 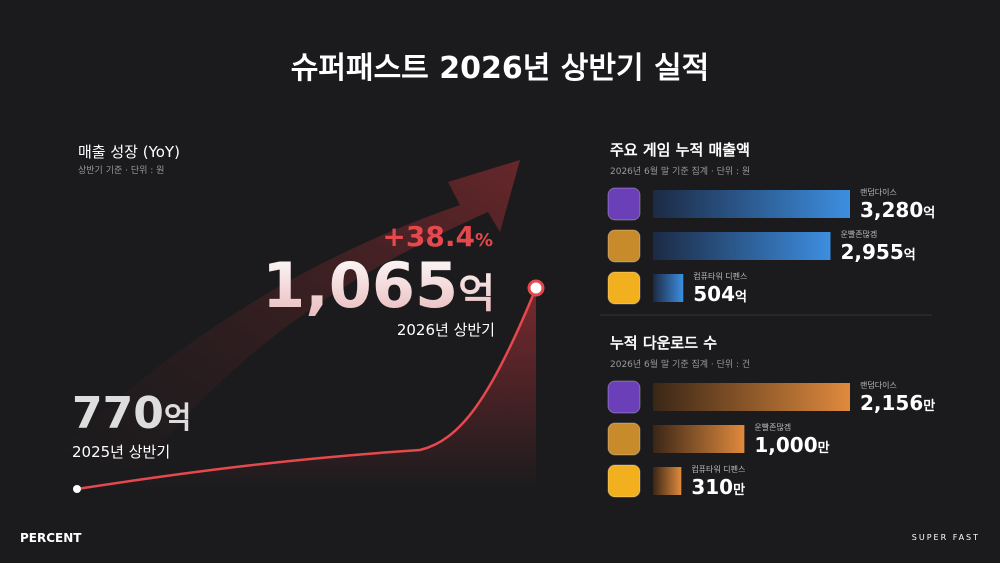 What do you see at coordinates (484, 240) in the screenshot?
I see `change-unit: %` at bounding box center [484, 240].